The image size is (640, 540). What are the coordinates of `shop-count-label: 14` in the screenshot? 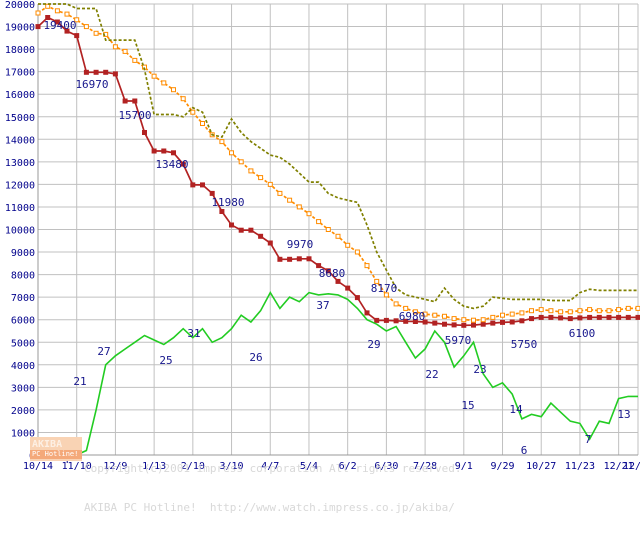 It's located at (516, 409).